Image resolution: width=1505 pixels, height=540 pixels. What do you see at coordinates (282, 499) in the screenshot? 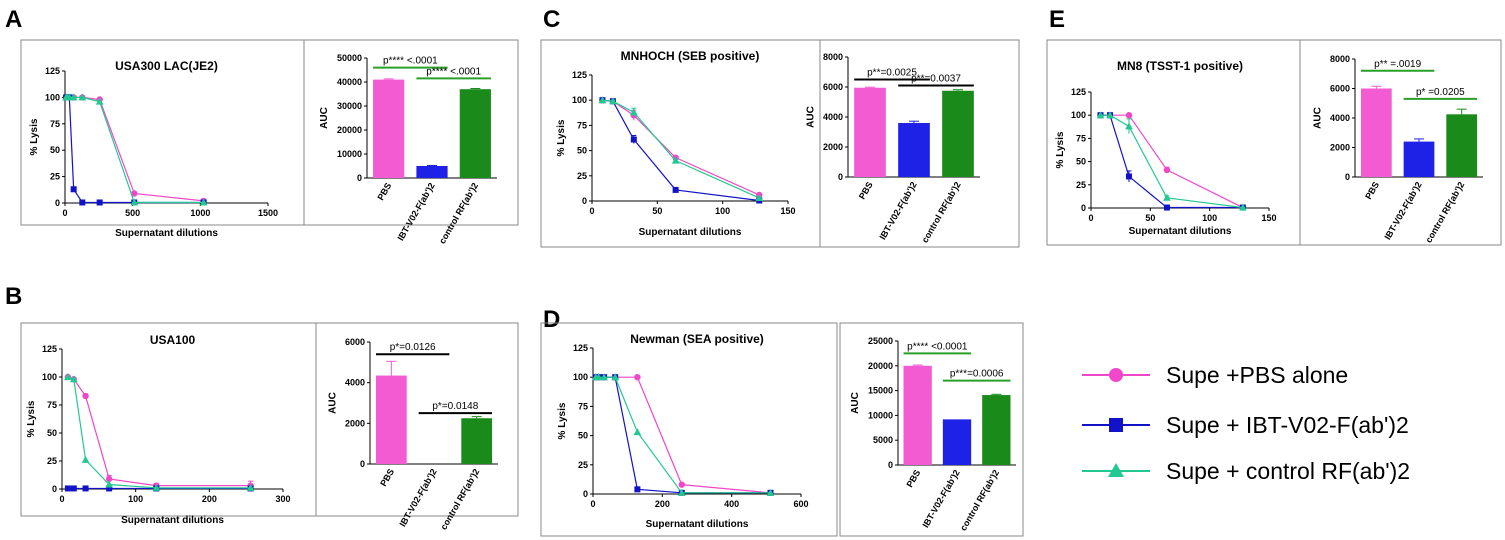
I see `x-tick-label: 300` at bounding box center [282, 499].